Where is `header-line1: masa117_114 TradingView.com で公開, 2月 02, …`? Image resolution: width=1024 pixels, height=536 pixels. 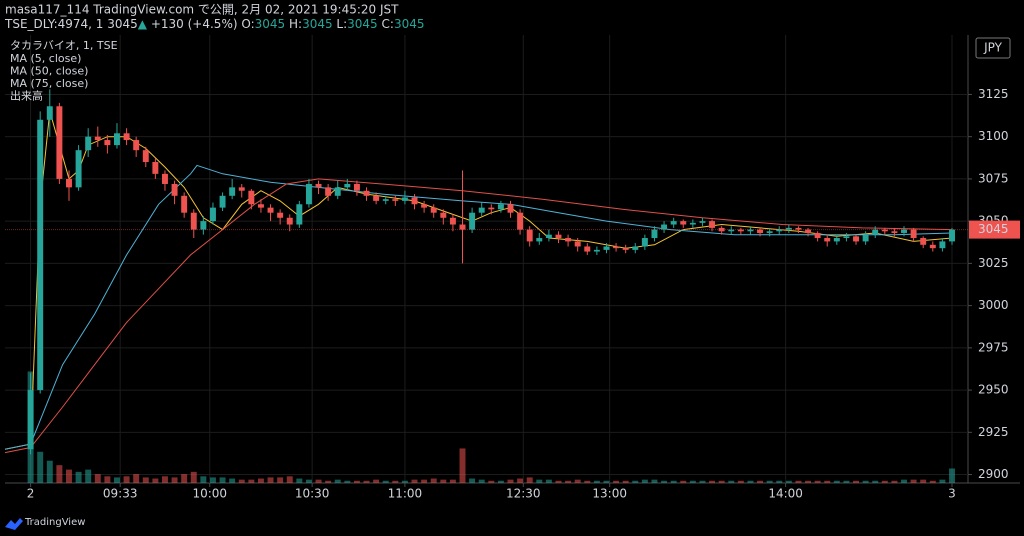
header-line1: masa117_114 TradingView.com で公開, 2月 02, … is located at coordinates (202, 10).